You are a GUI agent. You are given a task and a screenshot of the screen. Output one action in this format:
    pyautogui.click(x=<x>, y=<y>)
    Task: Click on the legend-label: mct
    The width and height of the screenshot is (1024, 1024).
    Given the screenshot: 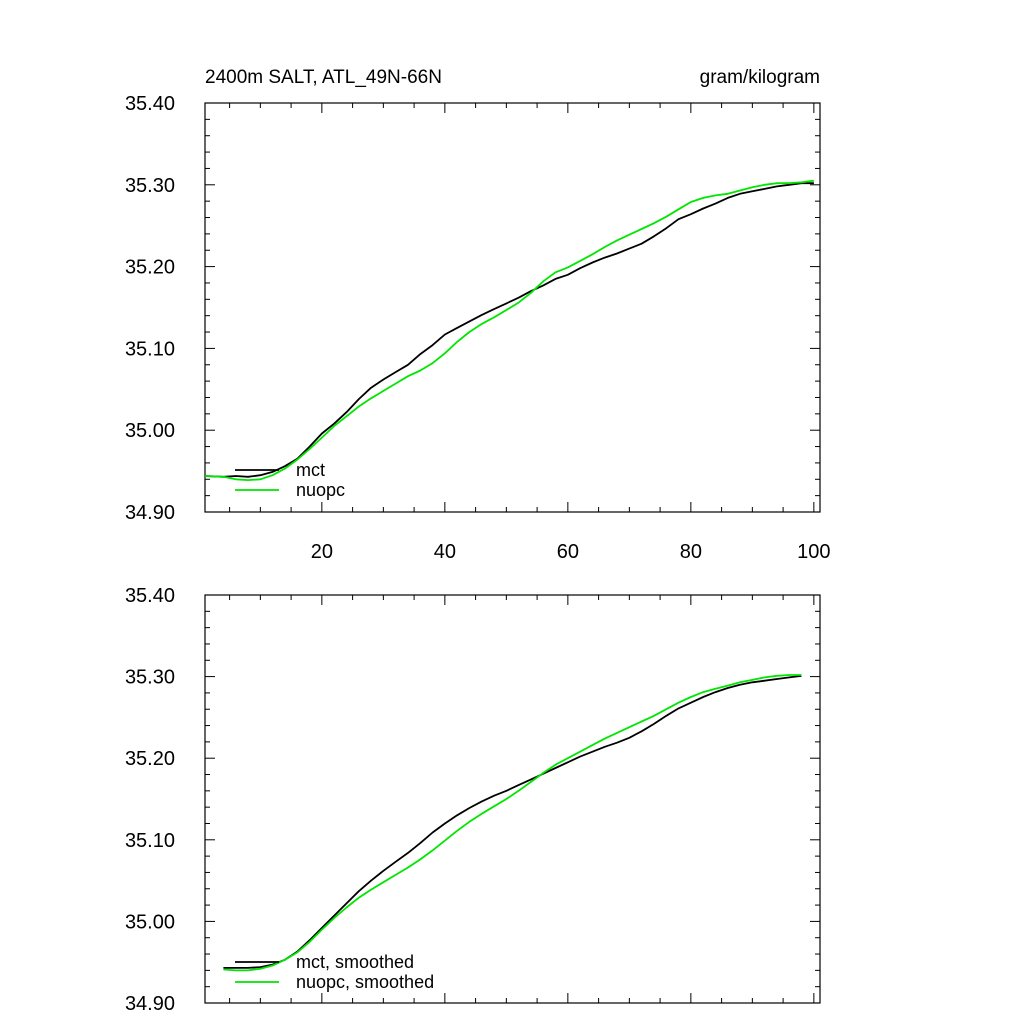 What is the action you would take?
    pyautogui.click(x=310, y=470)
    